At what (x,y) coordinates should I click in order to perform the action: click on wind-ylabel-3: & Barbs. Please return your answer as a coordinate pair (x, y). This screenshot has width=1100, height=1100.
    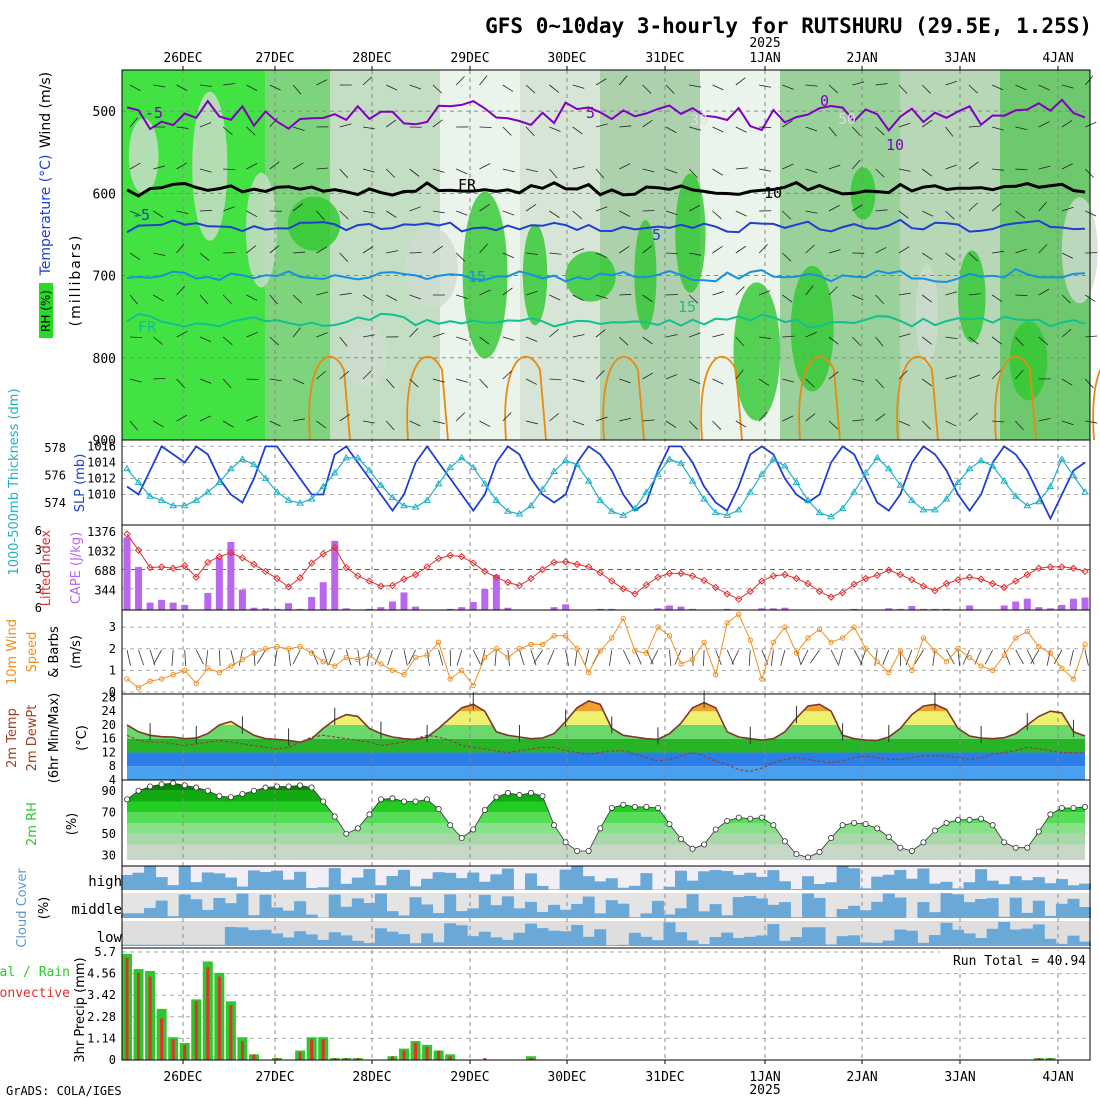
    Looking at the image, I should click on (54, 652).